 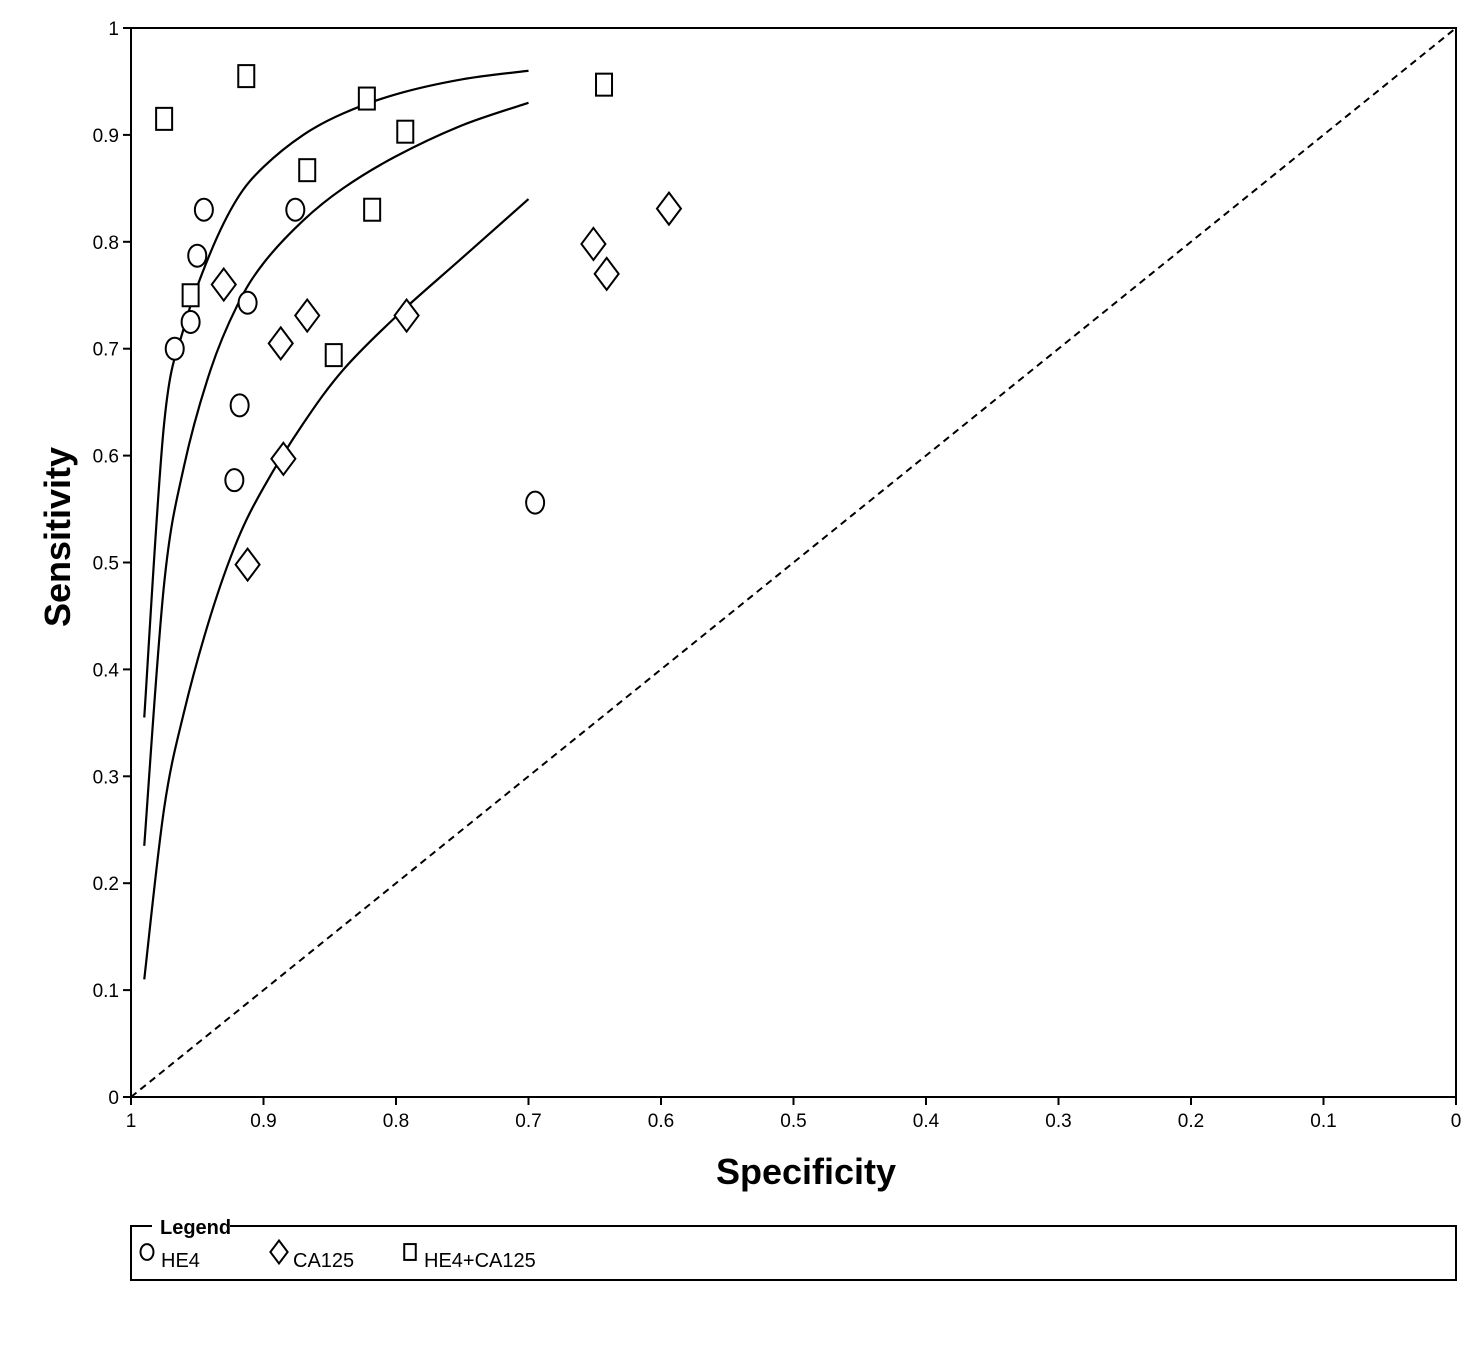 I want to click on y-axis-ticks: 0 0.1 0.2 0.3 0.4 0.5 0.6 0.7 0.8 0.9 1, so click(x=112, y=564).